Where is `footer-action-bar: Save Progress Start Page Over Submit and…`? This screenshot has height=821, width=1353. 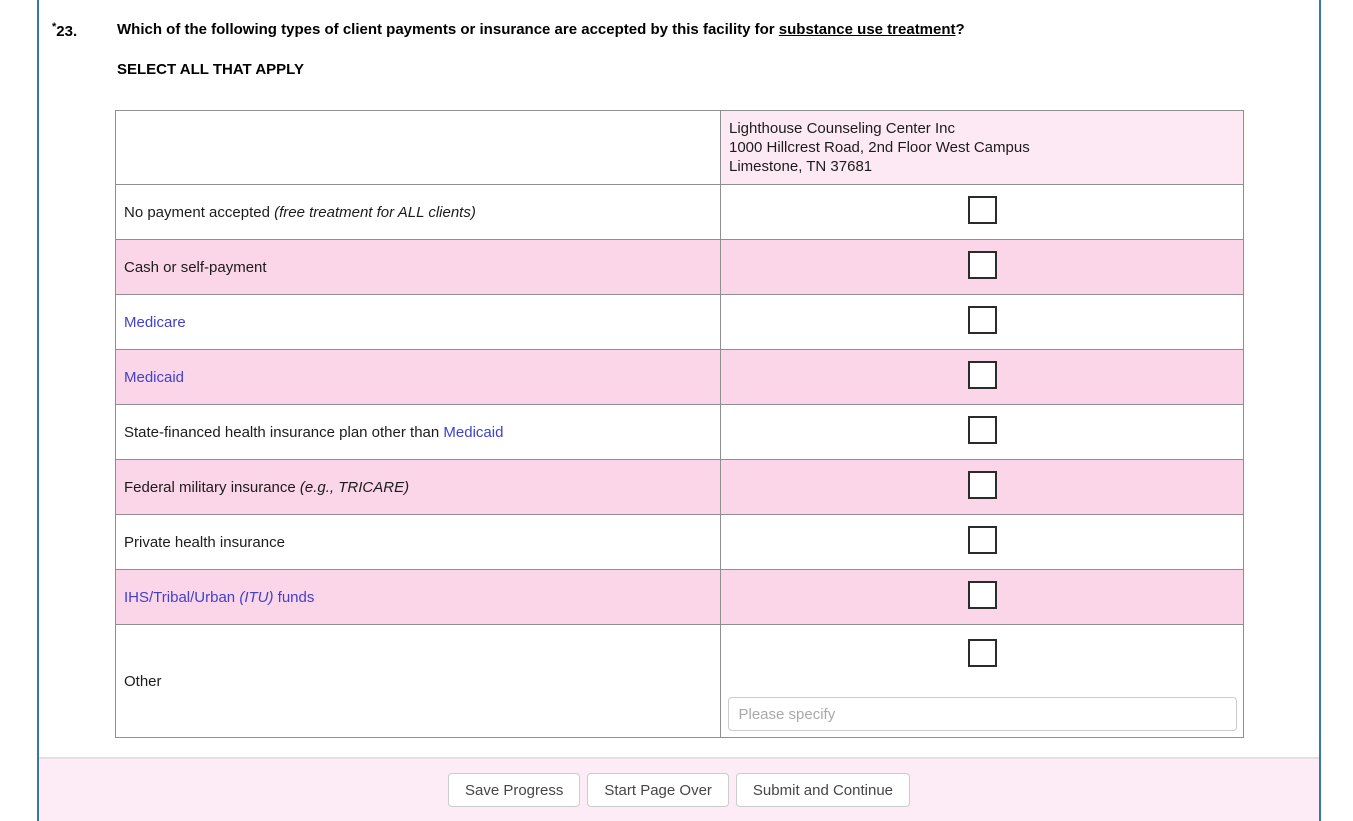
footer-action-bar: Save Progress Start Page Over Submit and… is located at coordinates (679, 789).